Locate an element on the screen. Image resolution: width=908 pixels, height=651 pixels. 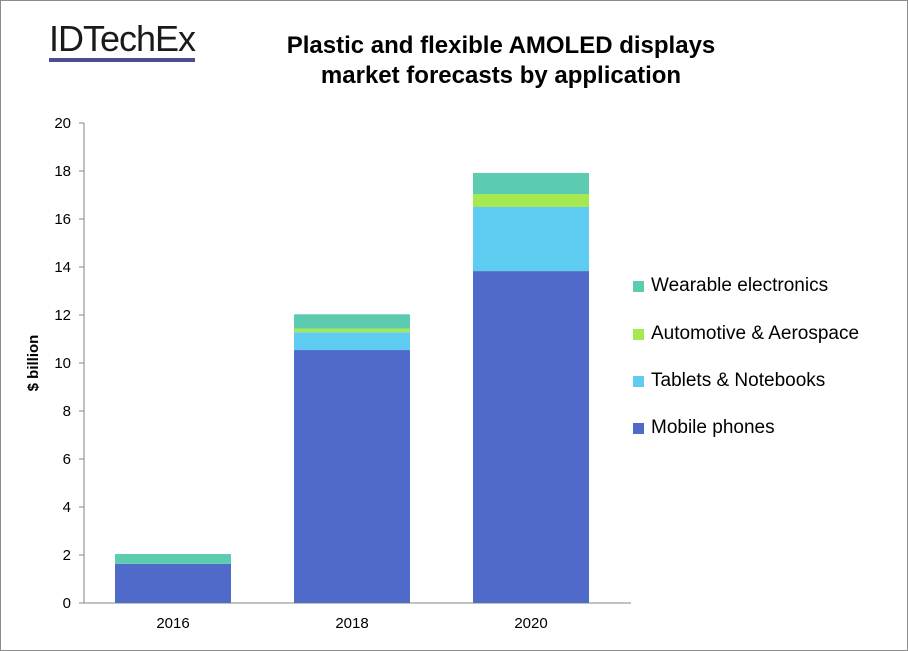
legend-label: Mobile phones is located at coordinates (713, 427).